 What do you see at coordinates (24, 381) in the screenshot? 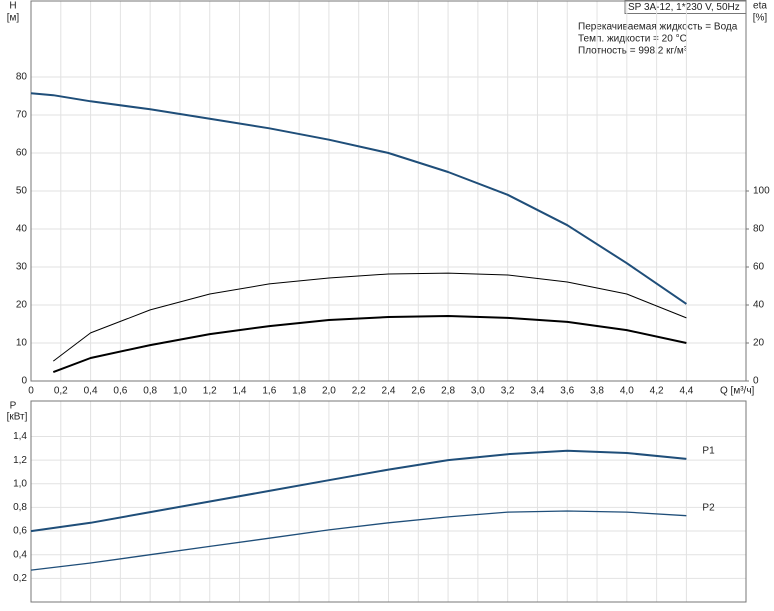
I see `y-tick-label: 0` at bounding box center [24, 381].